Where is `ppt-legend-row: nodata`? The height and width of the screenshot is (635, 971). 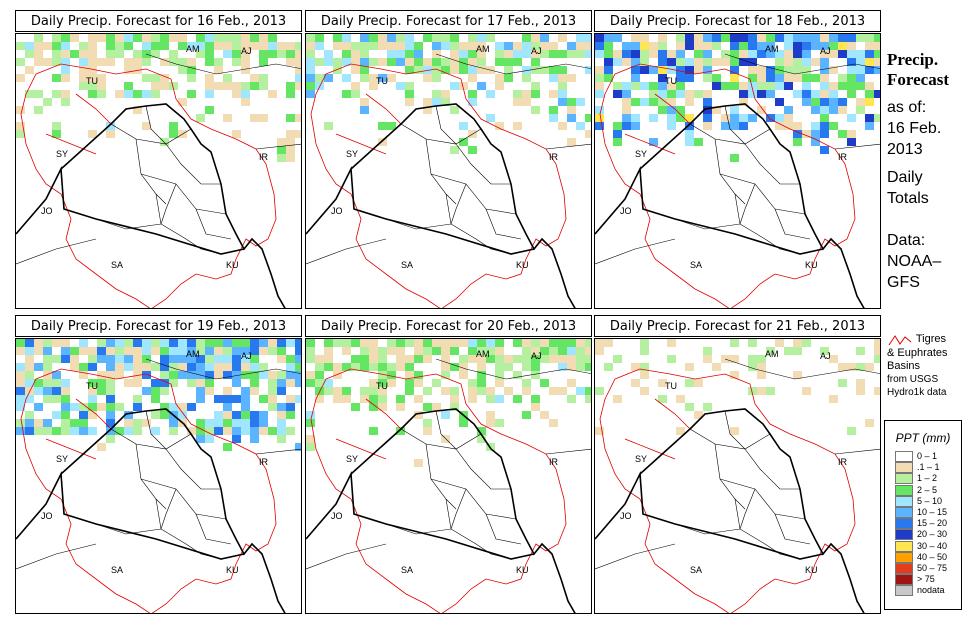 ppt-legend-row: nodata is located at coordinates (928, 591).